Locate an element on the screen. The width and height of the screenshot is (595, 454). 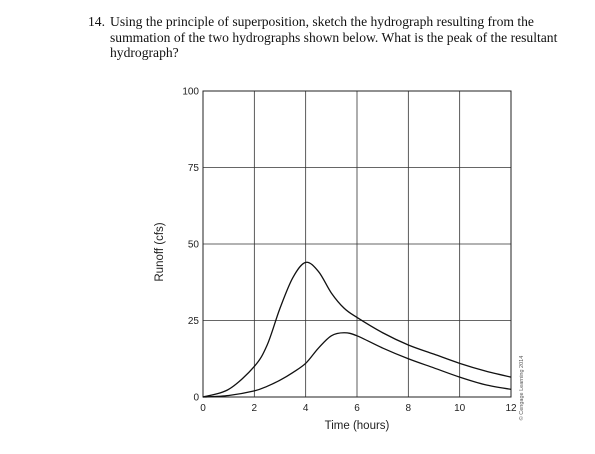
y-tick-label-0: 0 is located at coordinates (196, 398).